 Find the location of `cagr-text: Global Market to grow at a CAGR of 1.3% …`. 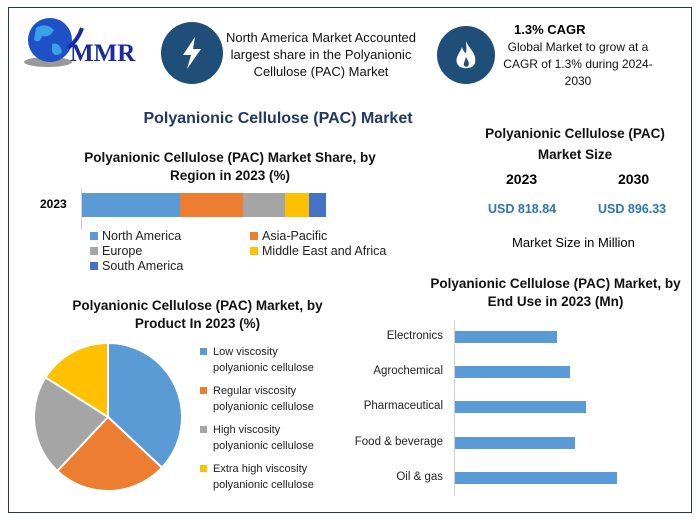

cagr-text: Global Market to grow at a CAGR of 1.3% … is located at coordinates (578, 64).